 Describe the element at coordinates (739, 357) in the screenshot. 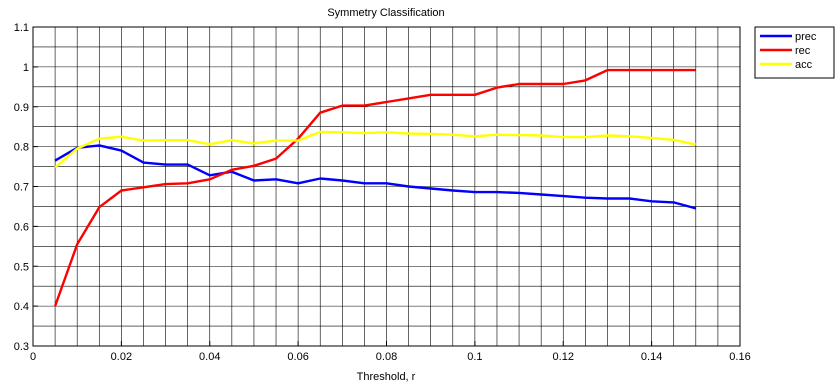

I see `x-tick-label: 0.16` at that location.